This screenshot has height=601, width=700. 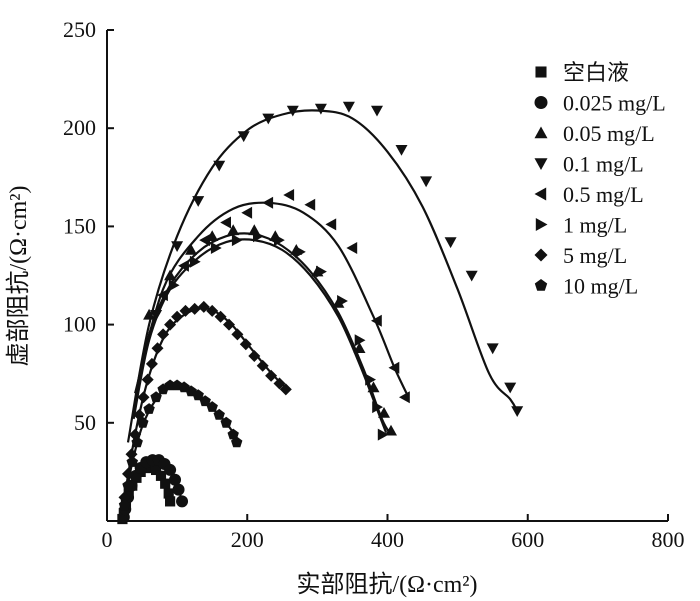 What do you see at coordinates (79, 29) in the screenshot?
I see `y-tick-label: 250` at bounding box center [79, 29].